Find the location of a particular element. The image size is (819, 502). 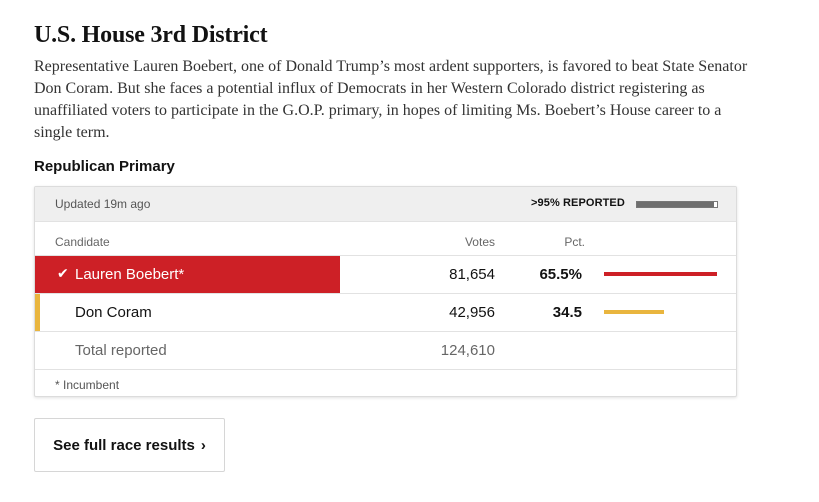

results-header: Updated 19m ago >95% REPORTED is located at coordinates (385, 204).